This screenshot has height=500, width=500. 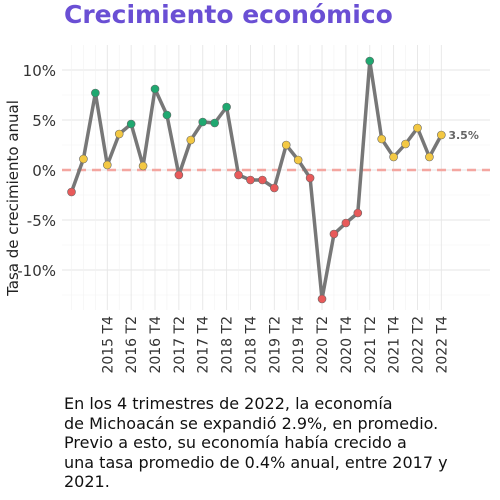 What do you see at coordinates (299, 345) in the screenshot?
I see `x-tick-label: 2019 T4` at bounding box center [299, 345].